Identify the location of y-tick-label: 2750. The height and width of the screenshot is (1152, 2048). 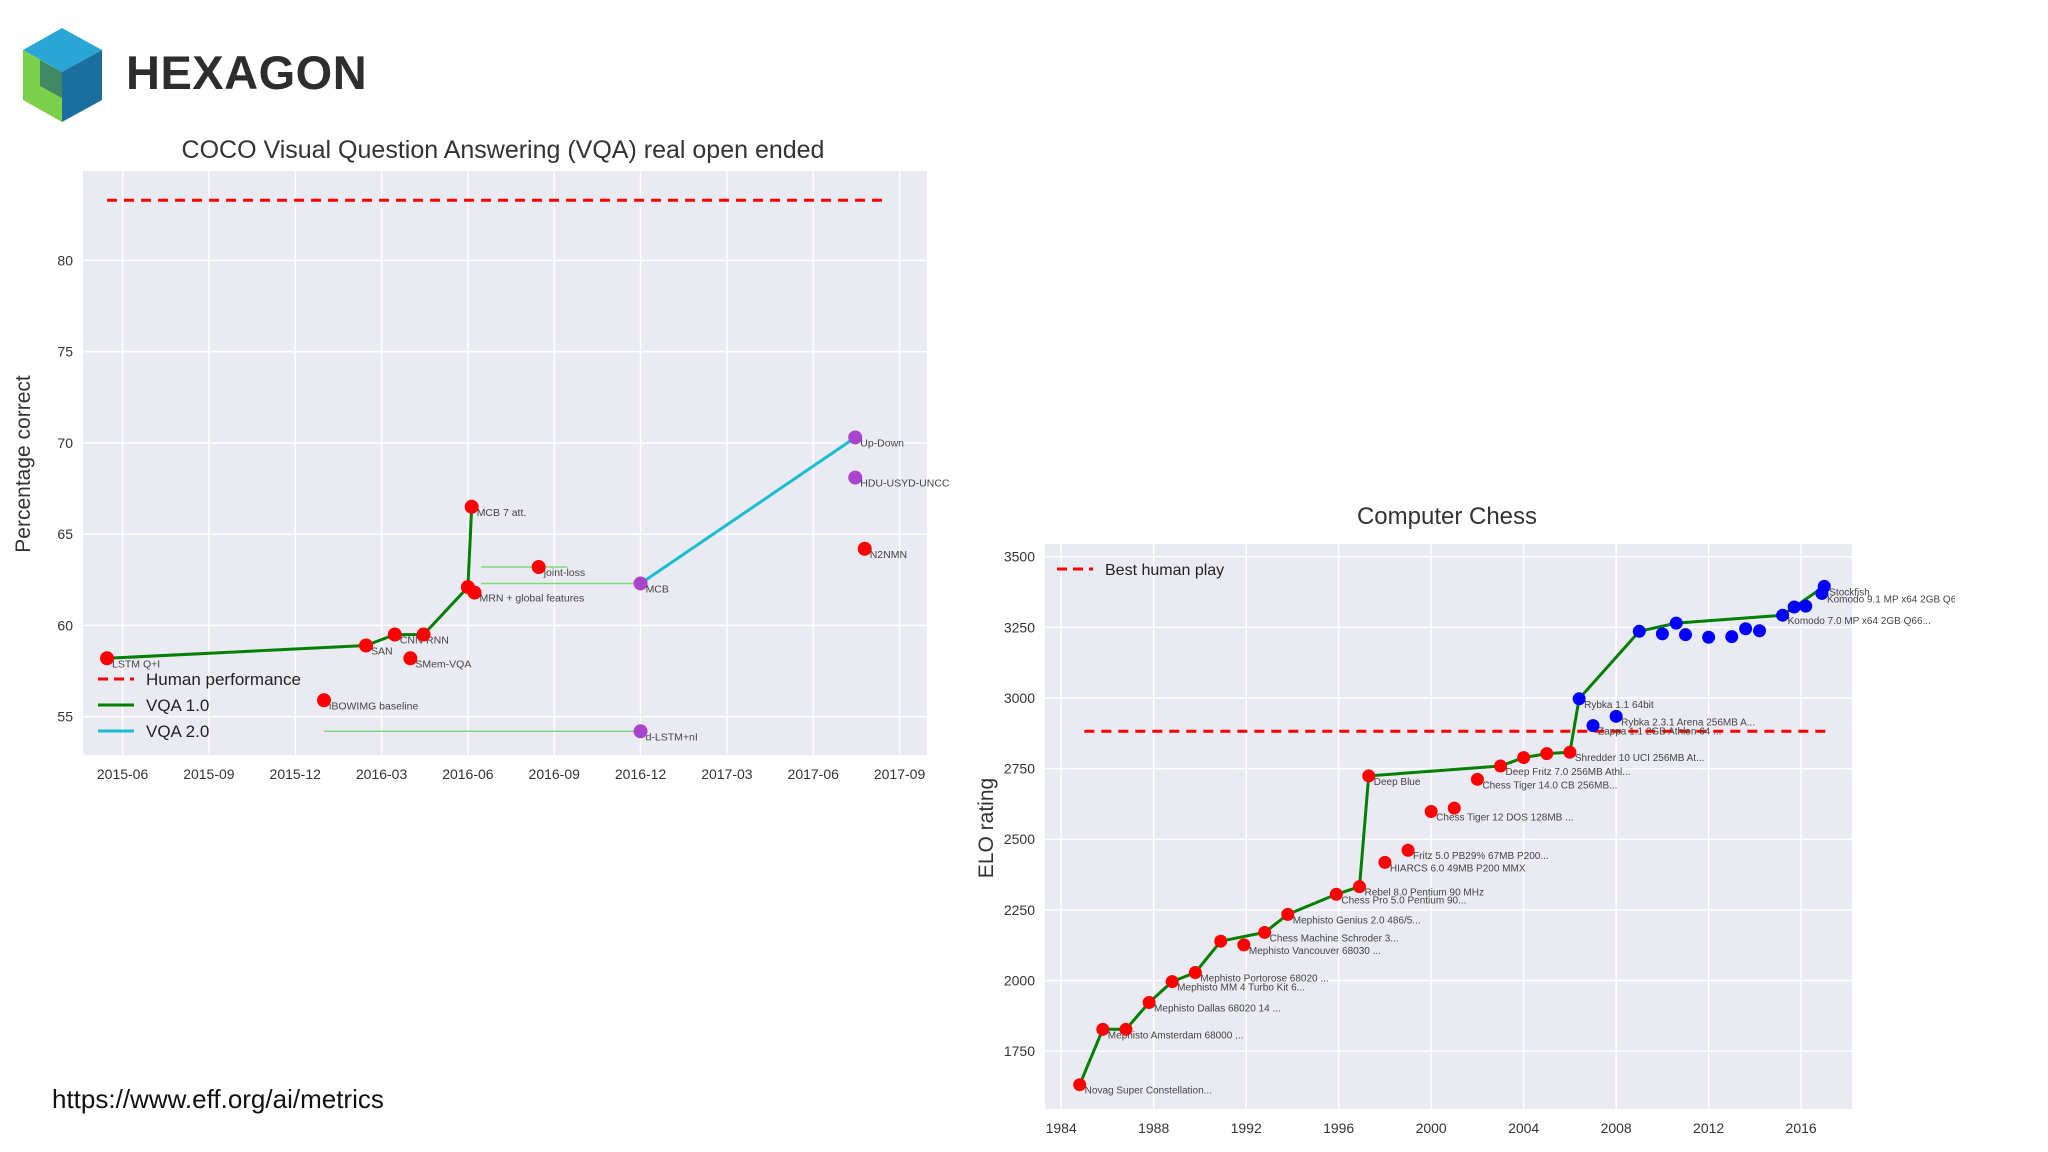
(1019, 769).